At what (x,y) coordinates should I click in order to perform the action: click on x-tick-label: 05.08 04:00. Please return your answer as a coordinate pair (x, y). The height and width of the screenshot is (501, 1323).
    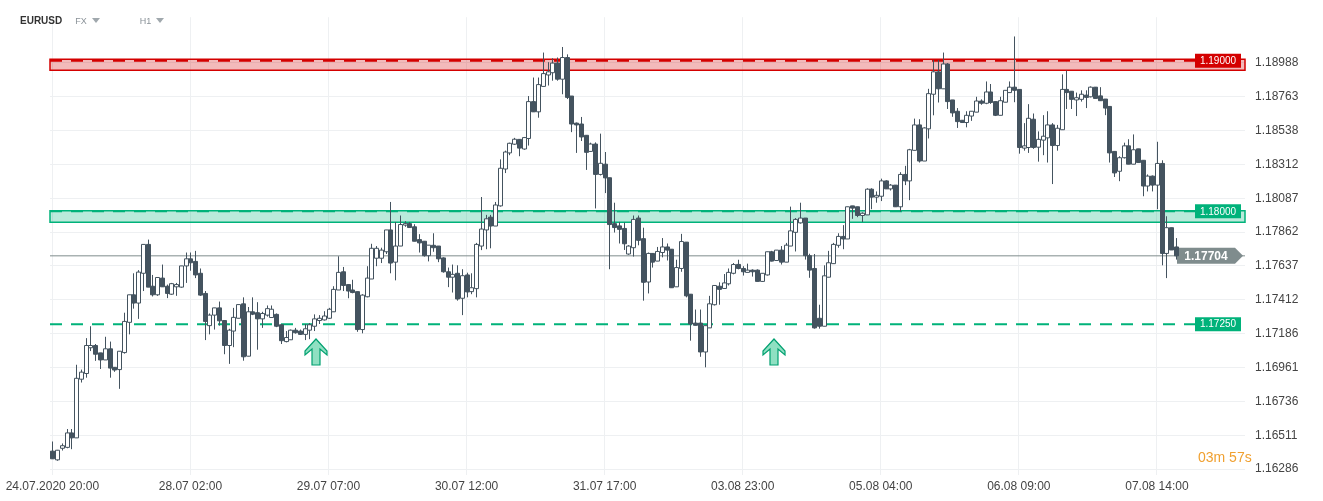
    Looking at the image, I should click on (881, 486).